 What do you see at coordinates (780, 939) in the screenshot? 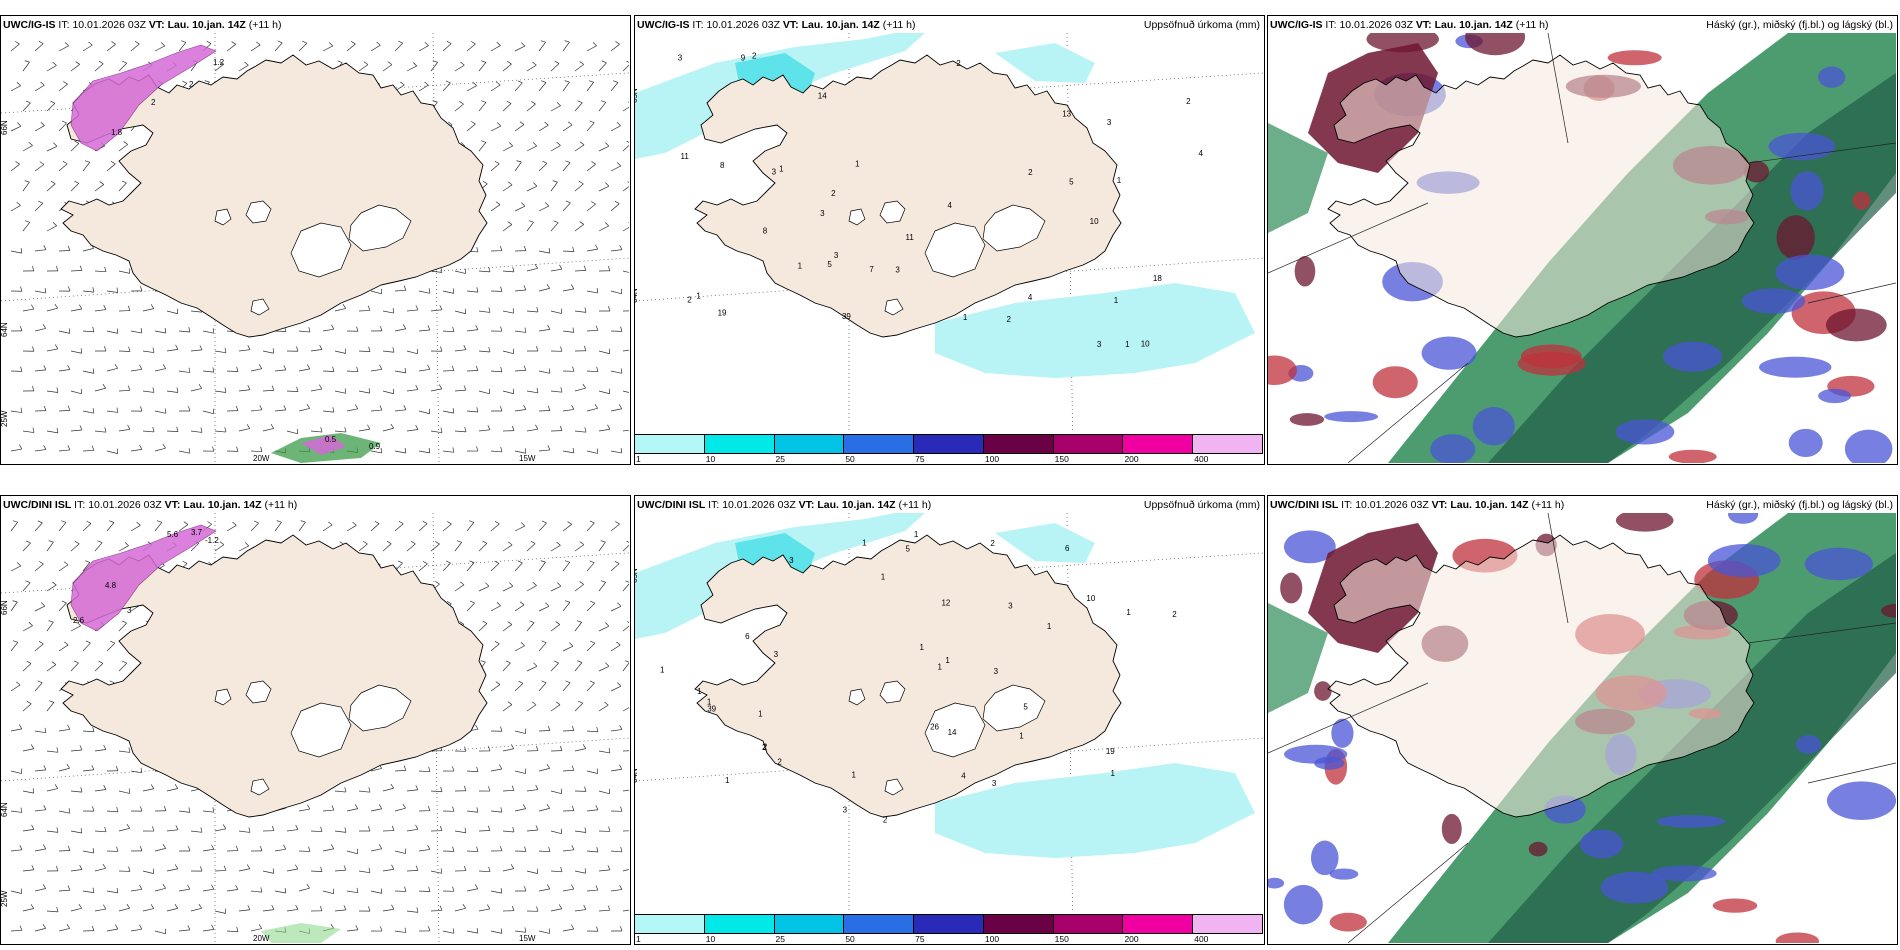
I see `colorbar-tick: 25` at bounding box center [780, 939].